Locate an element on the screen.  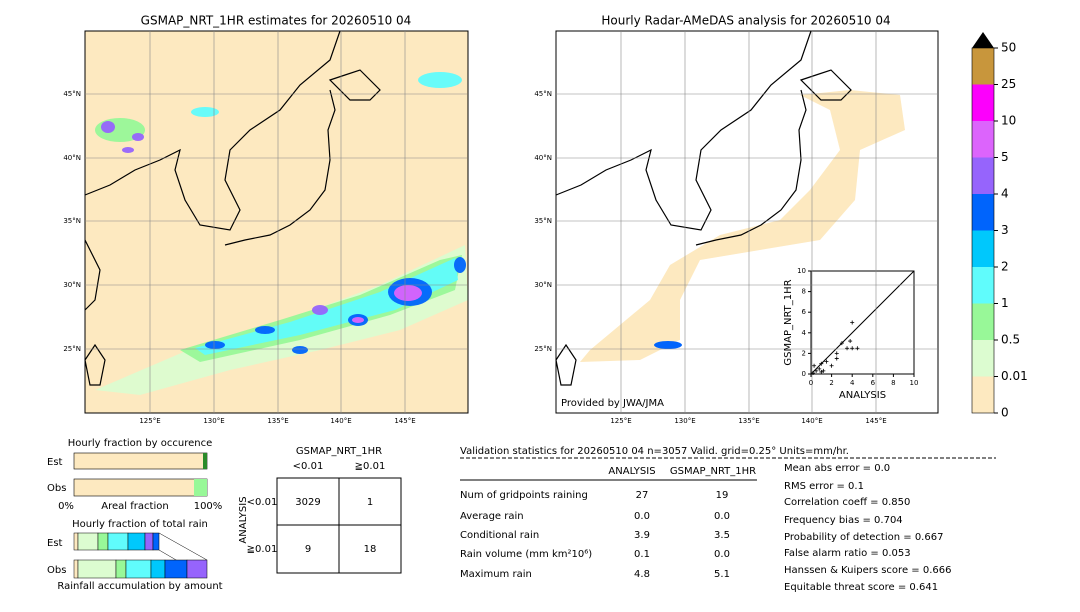
y-tick-label: 4 is located at coordinates (804, 333).